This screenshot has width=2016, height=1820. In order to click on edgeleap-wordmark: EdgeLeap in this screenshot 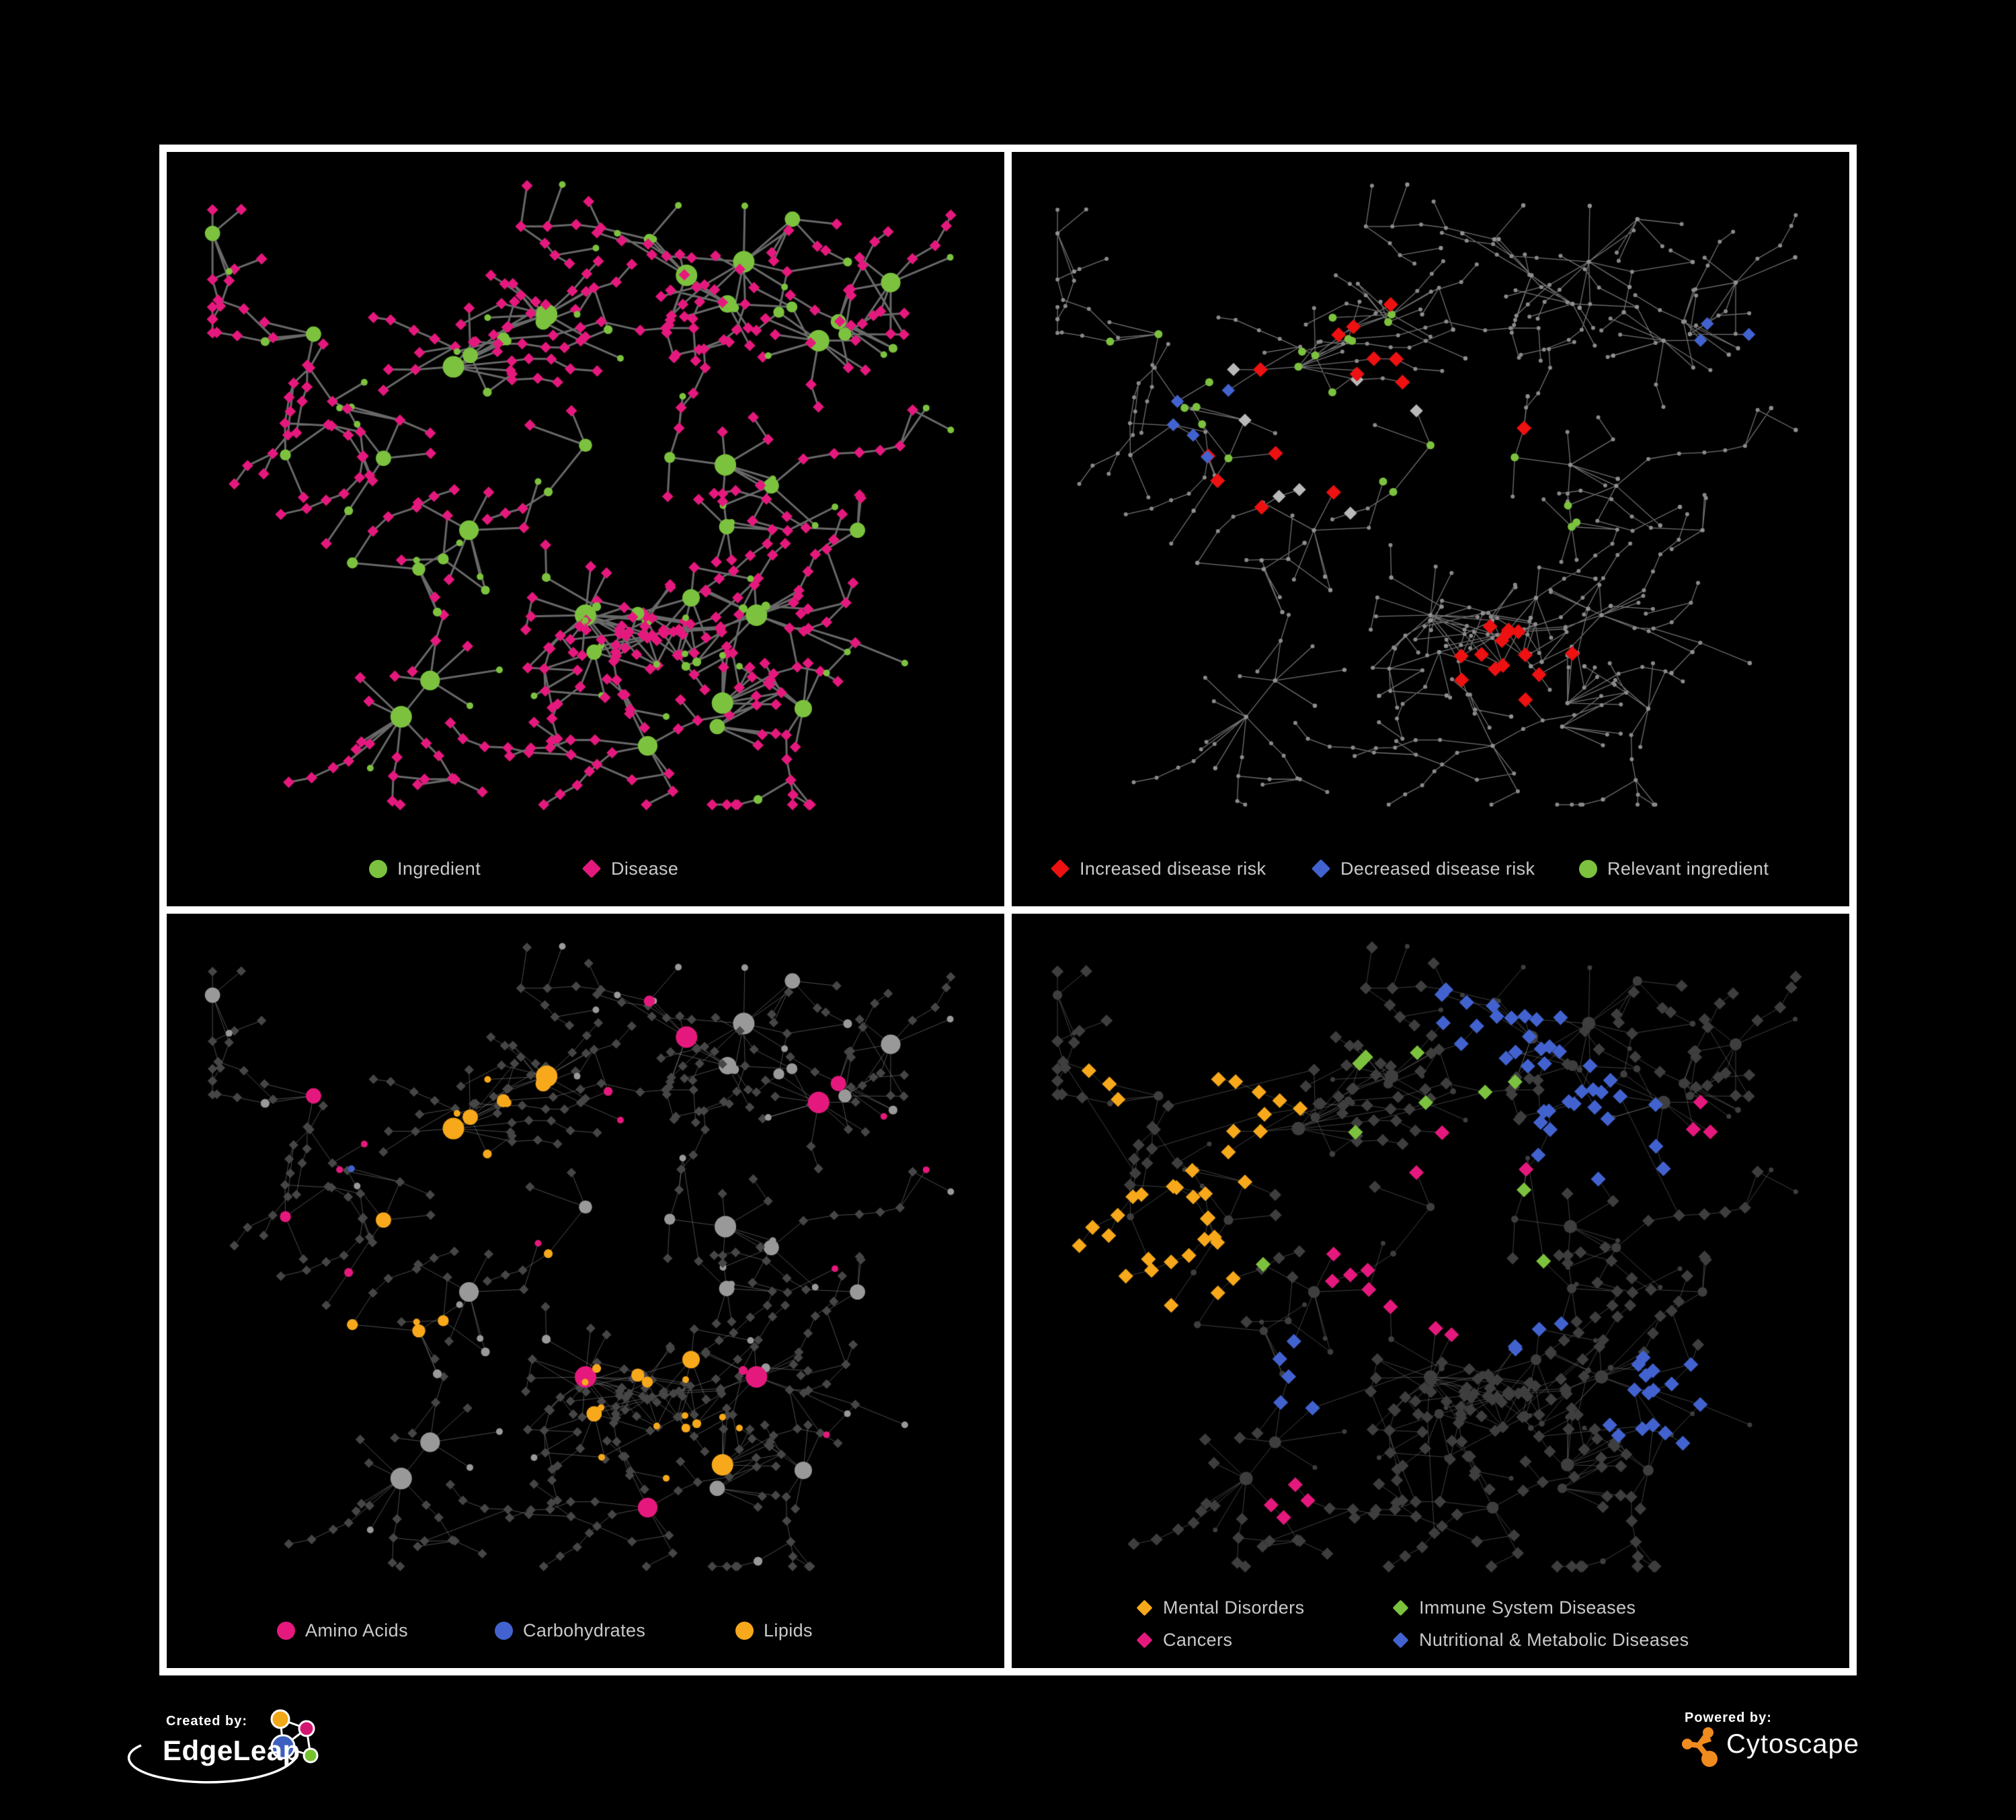, I will do `click(231, 1750)`.